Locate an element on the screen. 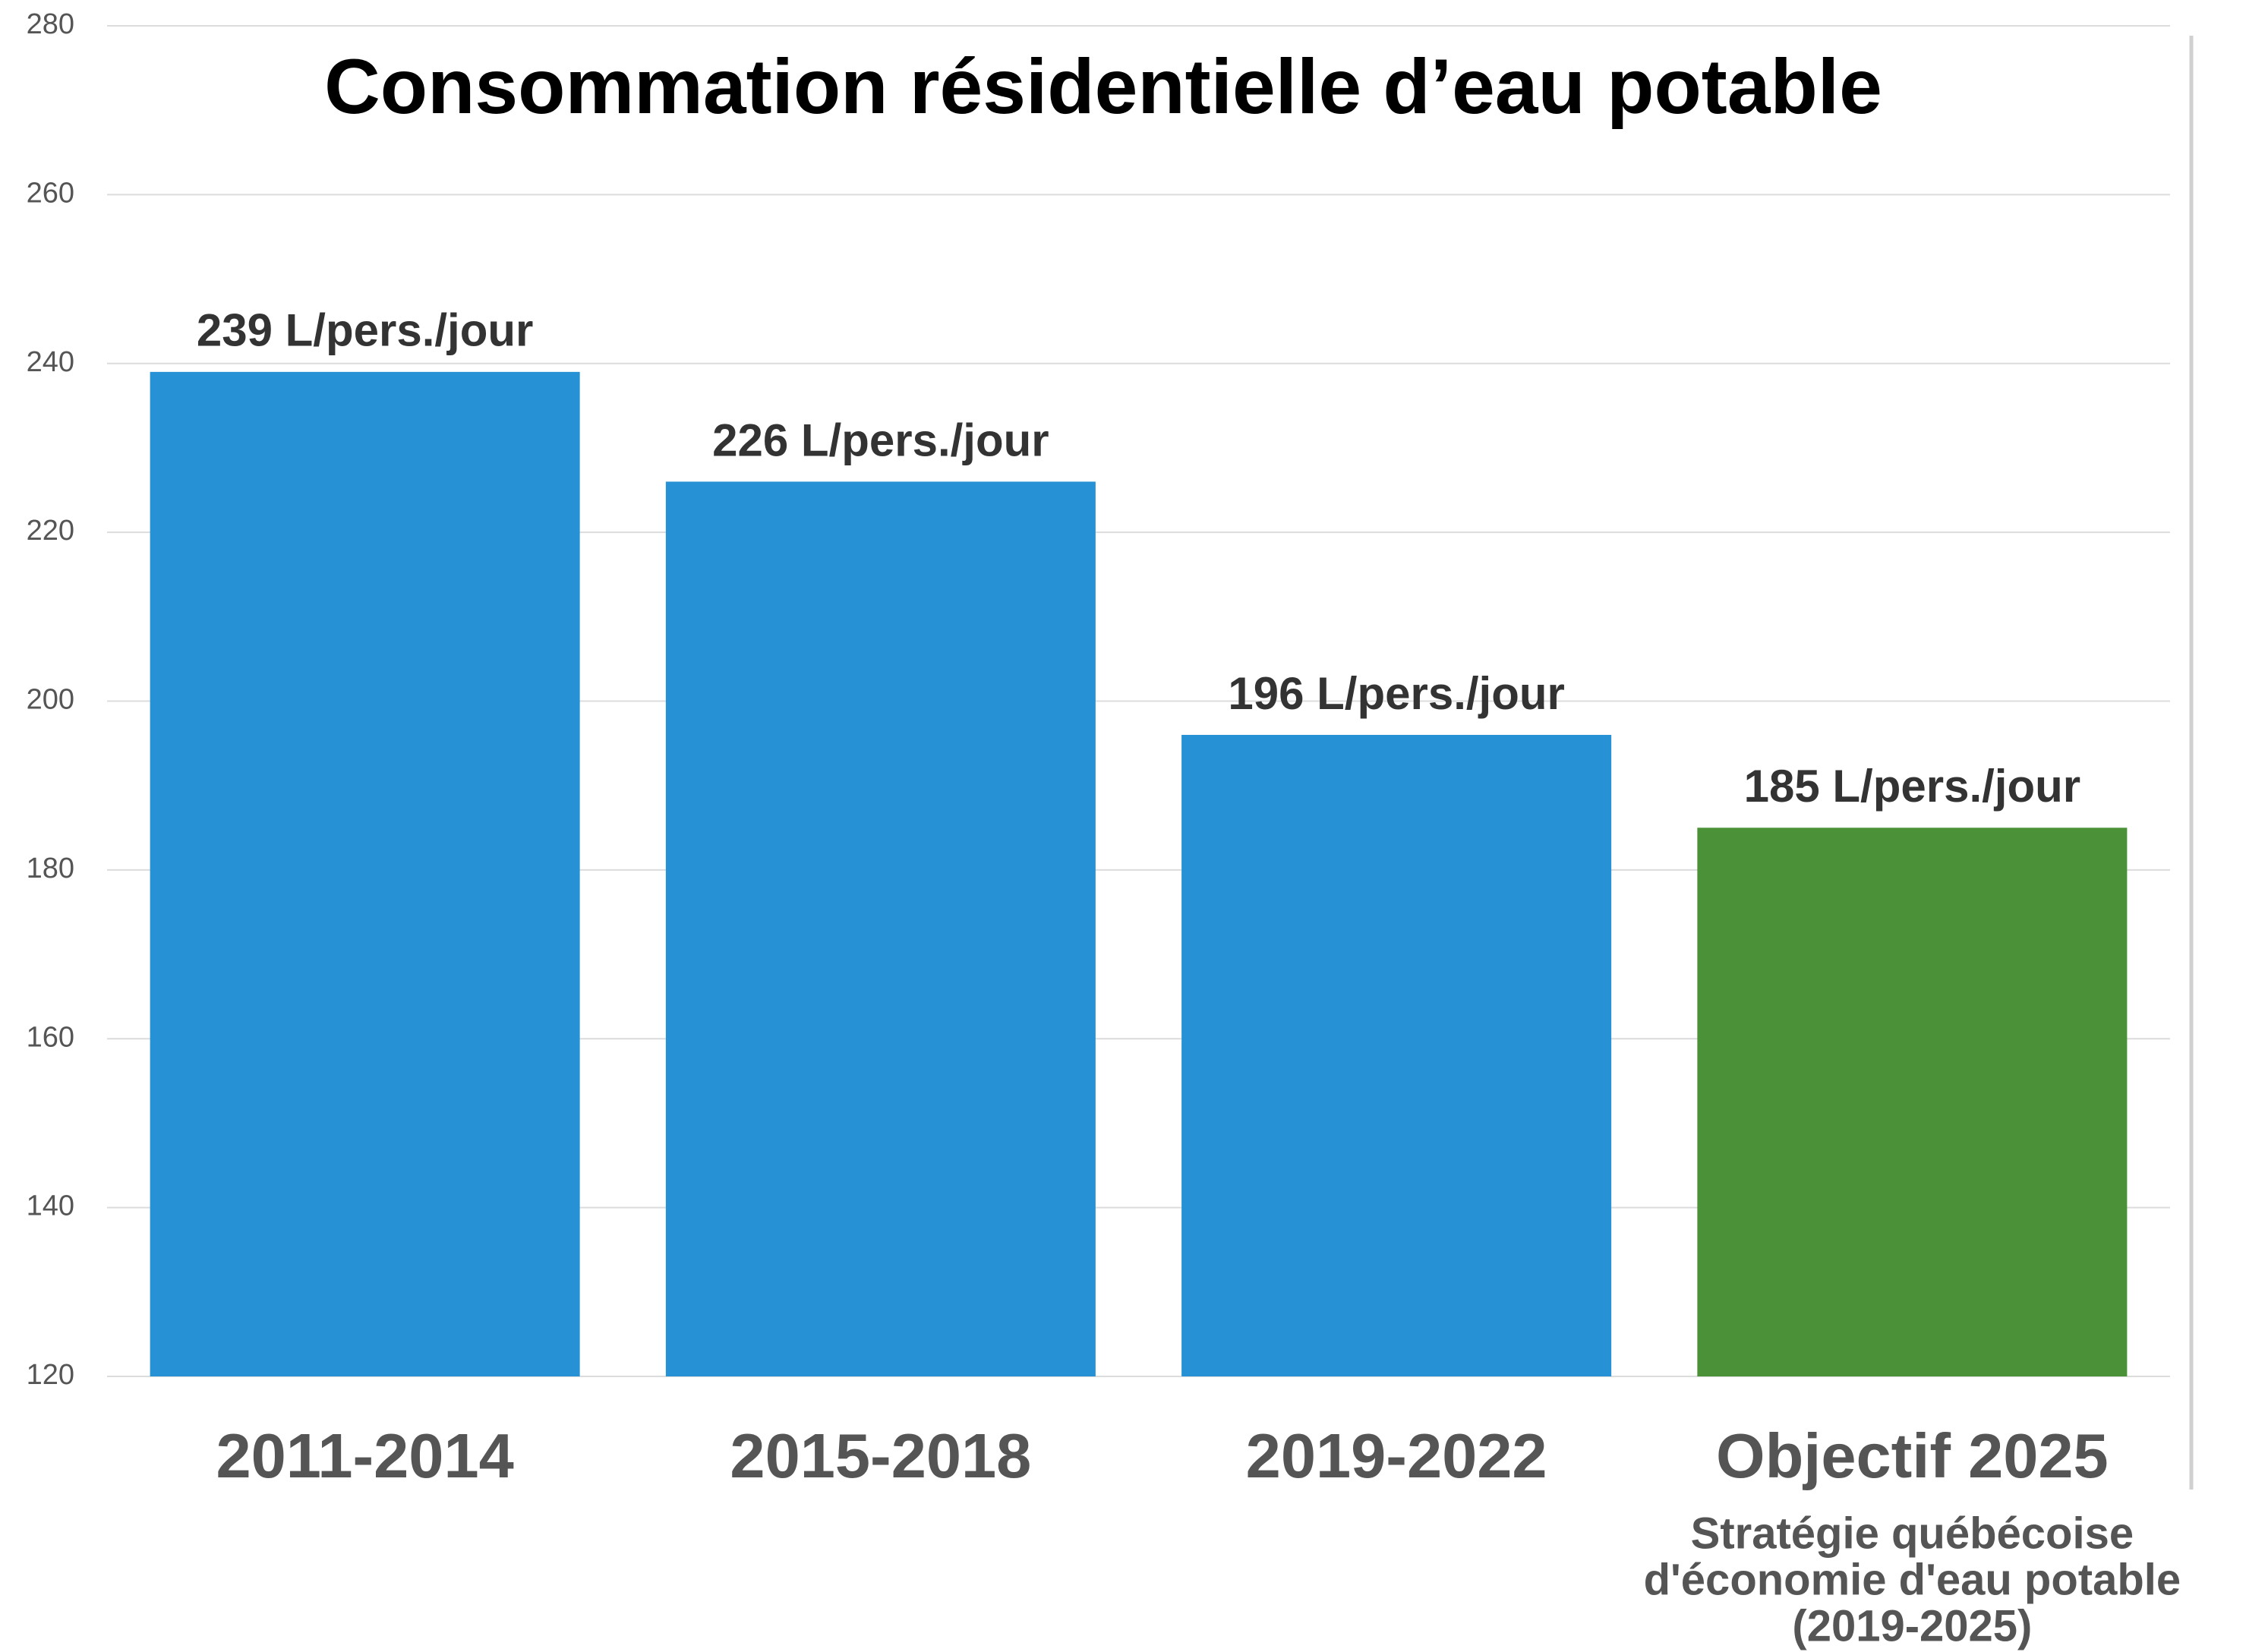  y-tick-label: 140 is located at coordinates (50, 1206).